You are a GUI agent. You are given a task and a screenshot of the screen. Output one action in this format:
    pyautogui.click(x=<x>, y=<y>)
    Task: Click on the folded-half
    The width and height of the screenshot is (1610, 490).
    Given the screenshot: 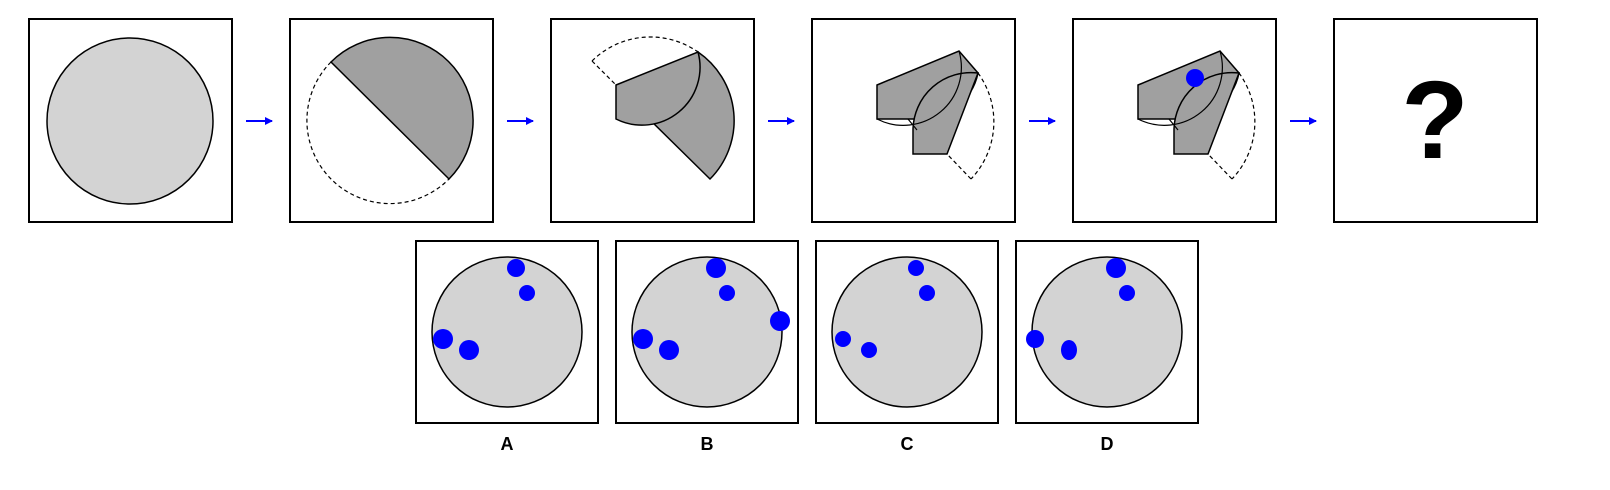 What is the action you would take?
    pyautogui.click(x=401, y=108)
    